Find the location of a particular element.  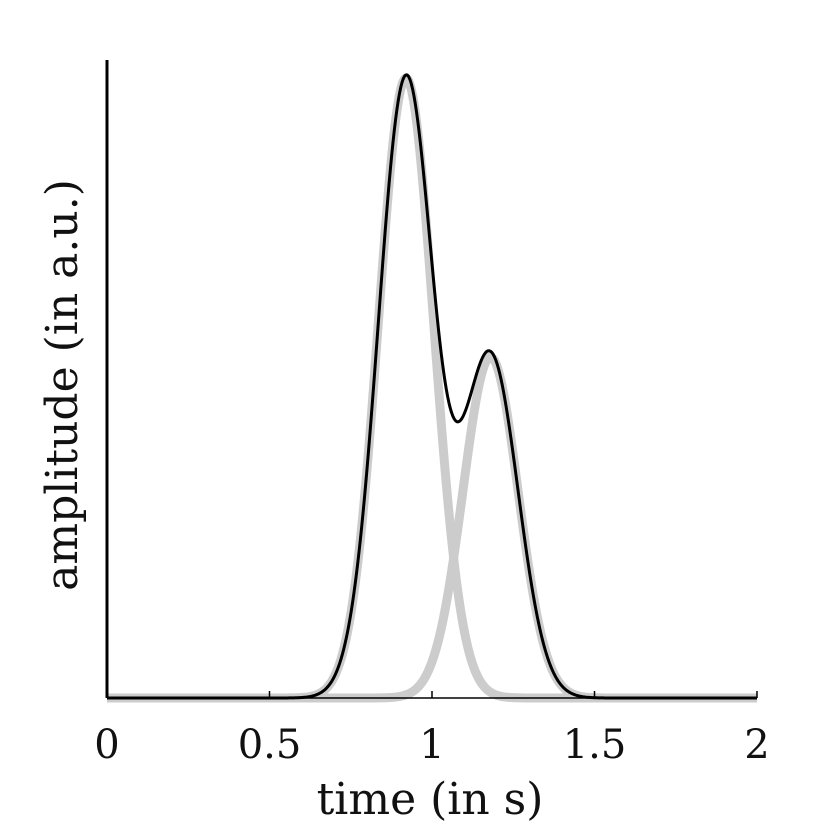

x-tick-label: 1 is located at coordinates (431, 745).